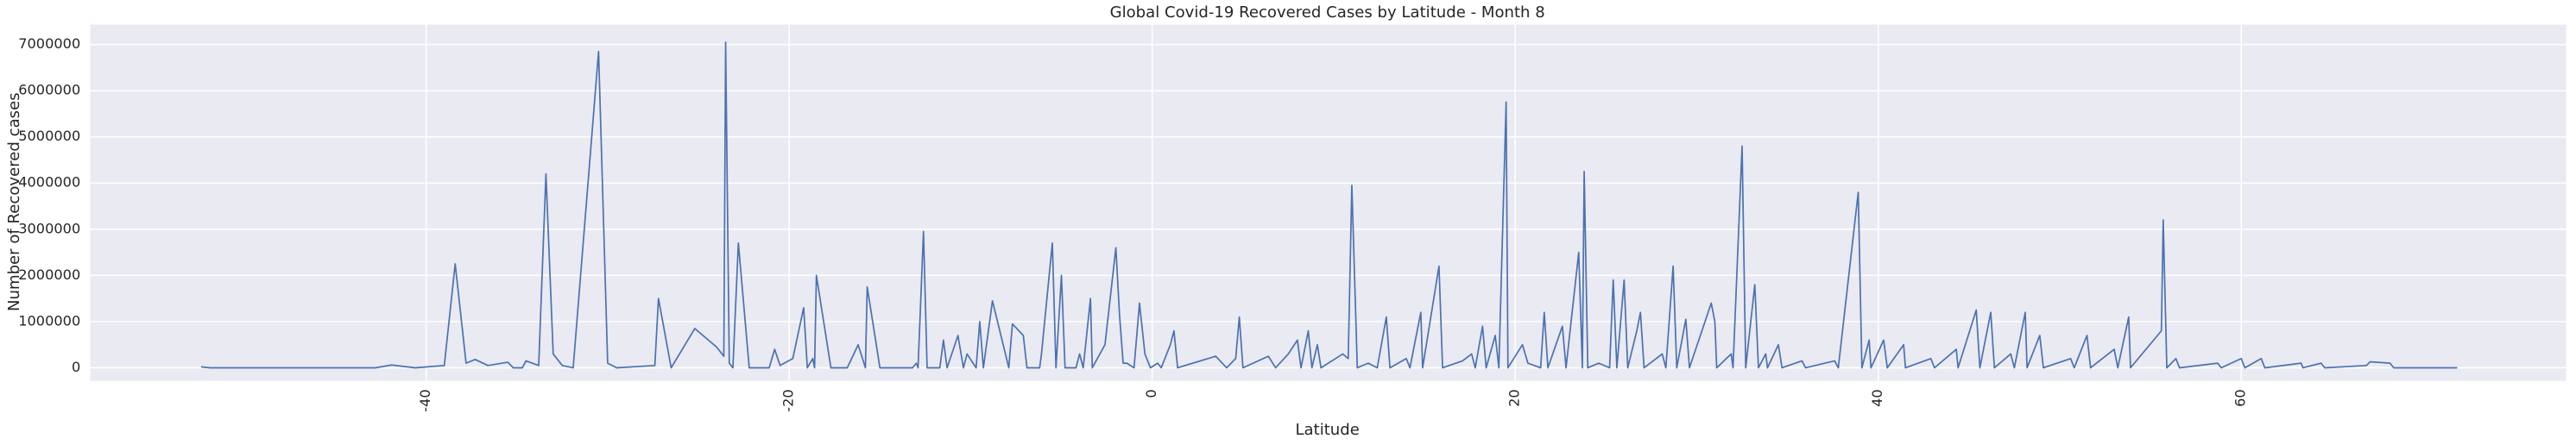  Describe the element at coordinates (49, 274) in the screenshot. I see `y-tick-label: 2000000` at that location.